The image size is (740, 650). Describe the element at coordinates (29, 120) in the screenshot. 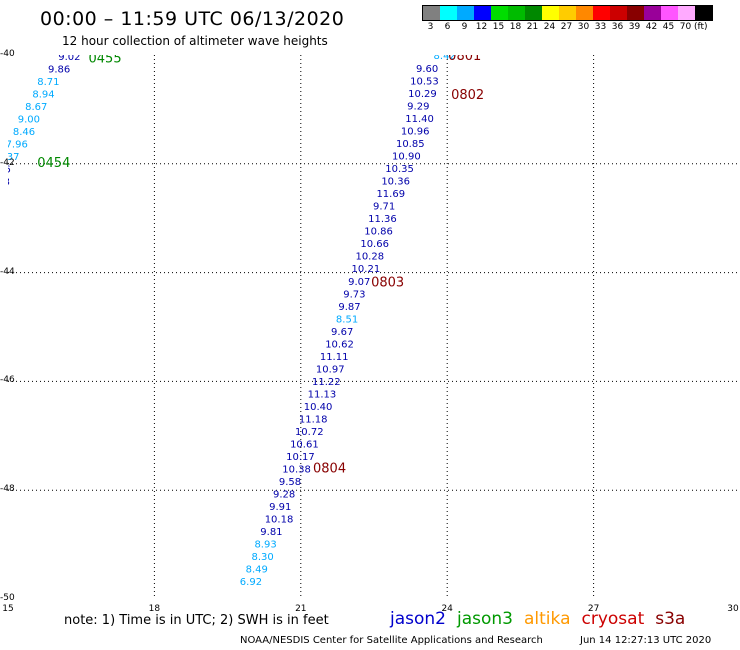

I see `swh-value: 9.00` at that location.